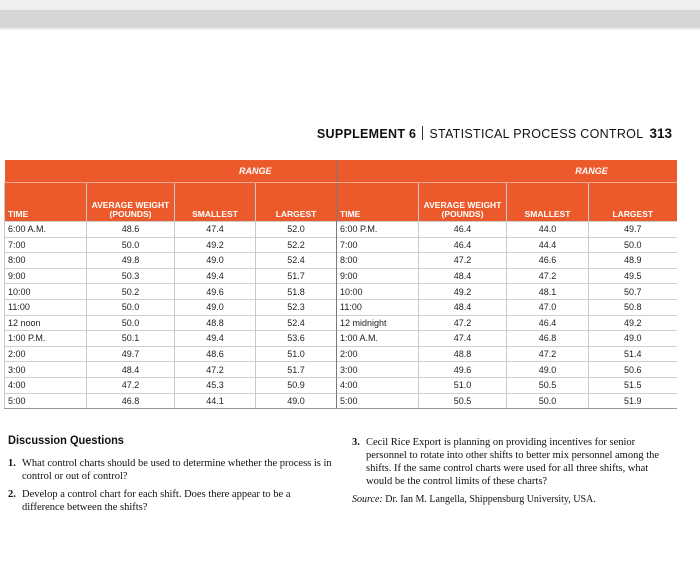 Image resolution: width=700 pixels, height=586 pixels. Describe the element at coordinates (130, 260) in the screenshot. I see `table-cell: 49.8` at that location.